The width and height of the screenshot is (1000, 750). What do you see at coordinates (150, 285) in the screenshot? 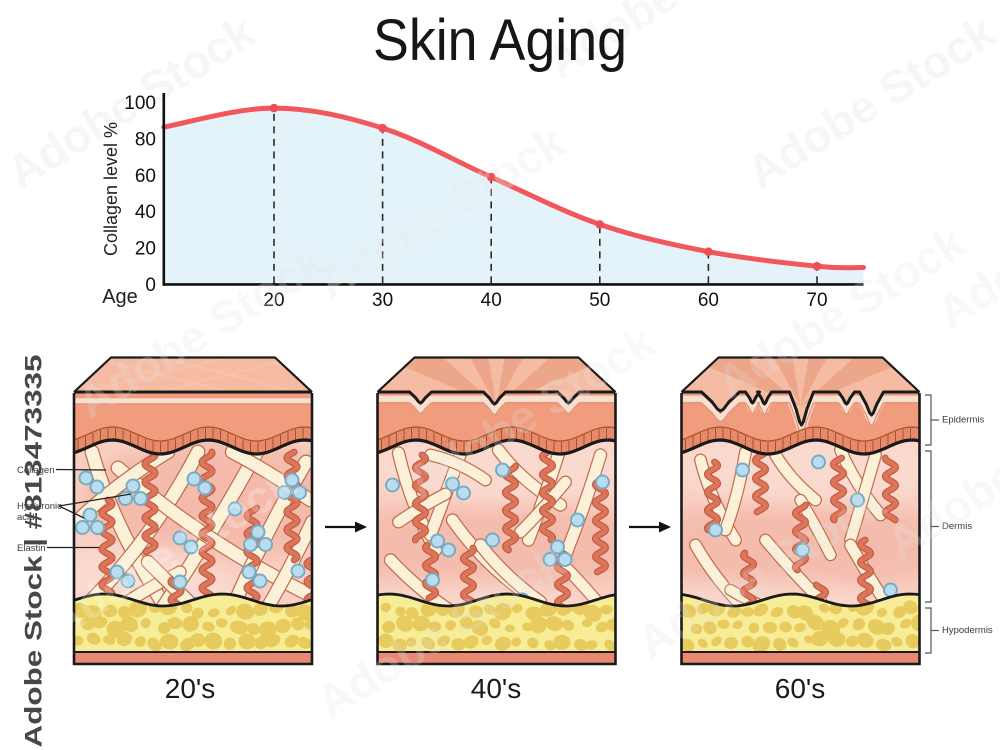
I see `svg-text: 0` at bounding box center [150, 285].